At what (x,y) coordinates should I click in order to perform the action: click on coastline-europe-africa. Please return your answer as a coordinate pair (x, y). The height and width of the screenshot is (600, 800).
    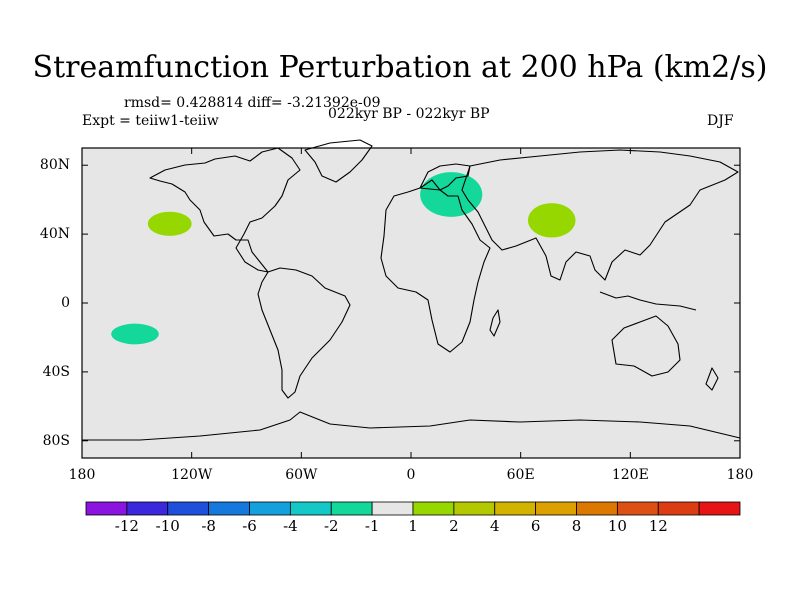
    Looking at the image, I should click on (435, 266).